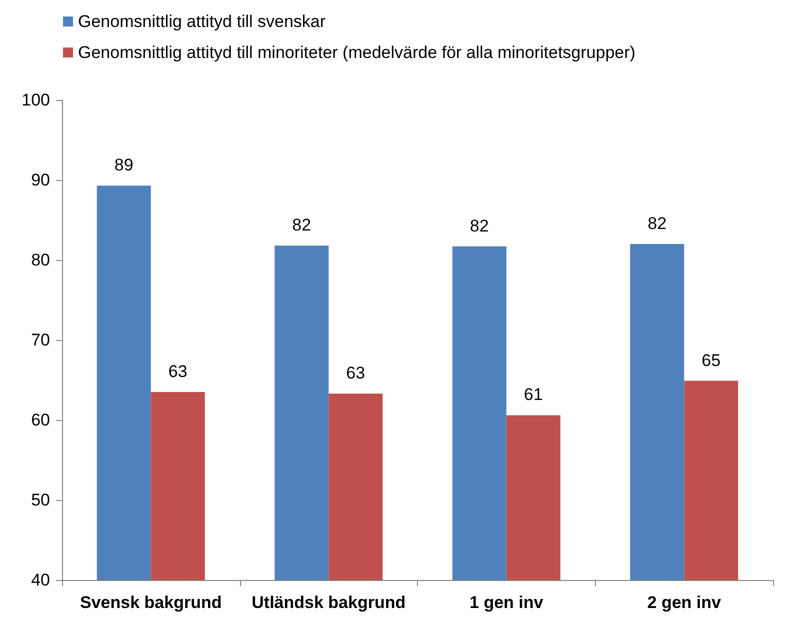  I want to click on y-tick-label: 60, so click(40, 420).